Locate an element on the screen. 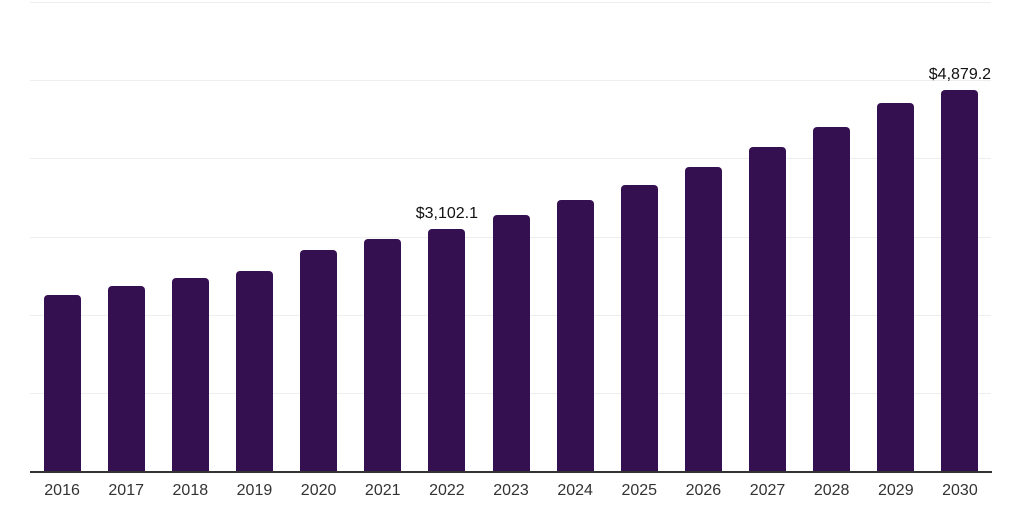  data-label-2022: $3,102.1 is located at coordinates (446, 213).